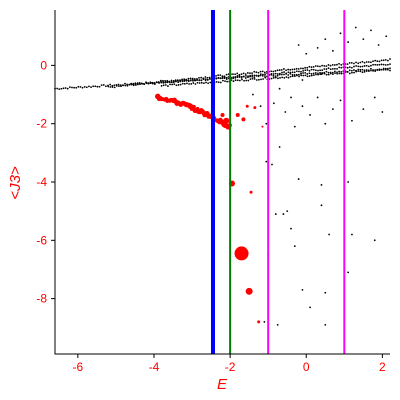 The image size is (400, 400). What do you see at coordinates (382, 367) in the screenshot?
I see `x-tick-label: 2` at bounding box center [382, 367].